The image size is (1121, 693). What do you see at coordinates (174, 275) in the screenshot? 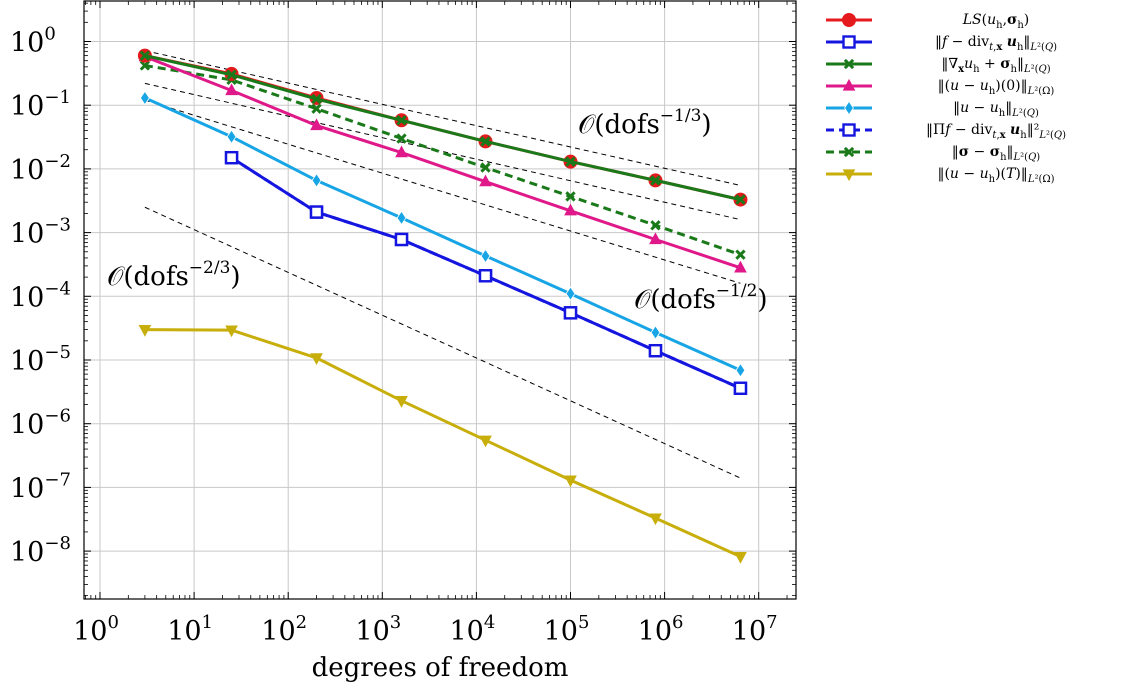
I see `annotation-rate-two-thirds: 𝒪(dofs−2/3)` at bounding box center [174, 275].